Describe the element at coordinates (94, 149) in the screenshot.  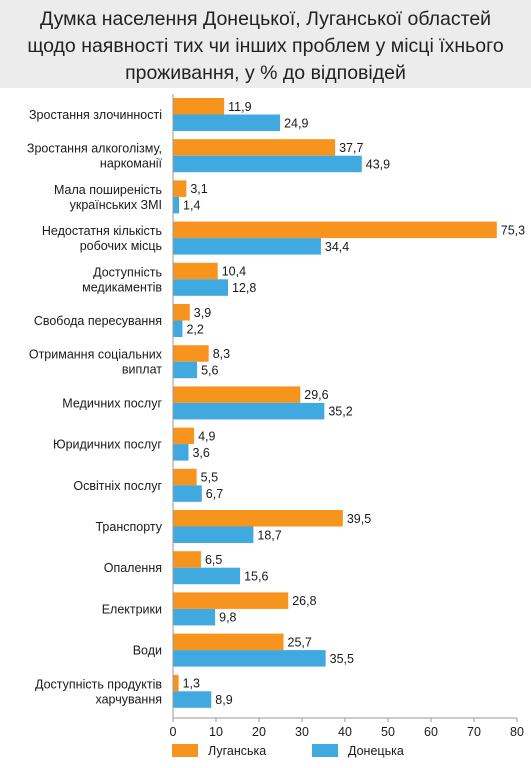
I see `category-label: Зростання алкоголізму,` at that location.